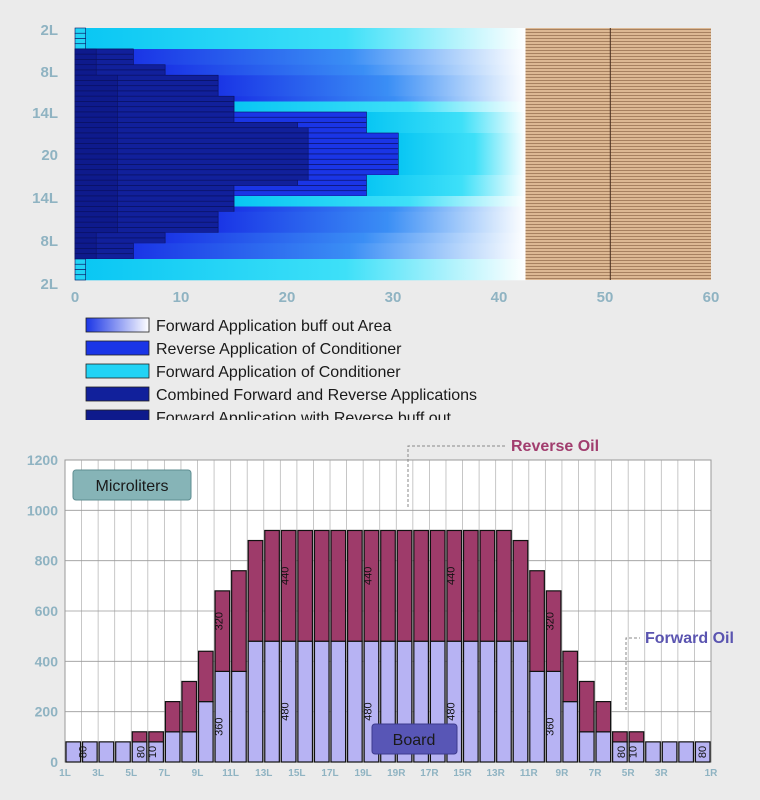 The height and width of the screenshot is (800, 760). What do you see at coordinates (393, 297) in the screenshot?
I see `heatmap-x-tick-label: 30` at bounding box center [393, 297].